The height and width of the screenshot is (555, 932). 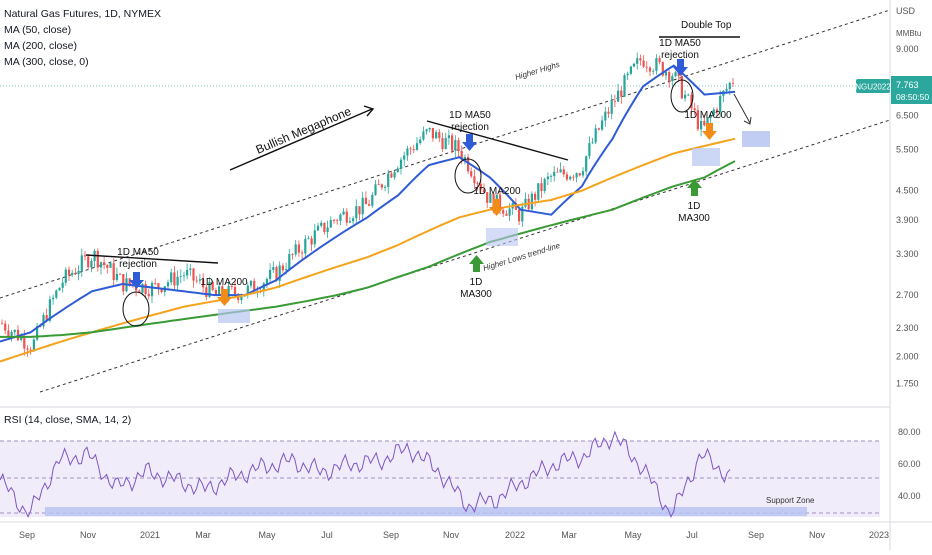 What do you see at coordinates (907, 254) in the screenshot?
I see `price-tick-label: 3.300` at bounding box center [907, 254].